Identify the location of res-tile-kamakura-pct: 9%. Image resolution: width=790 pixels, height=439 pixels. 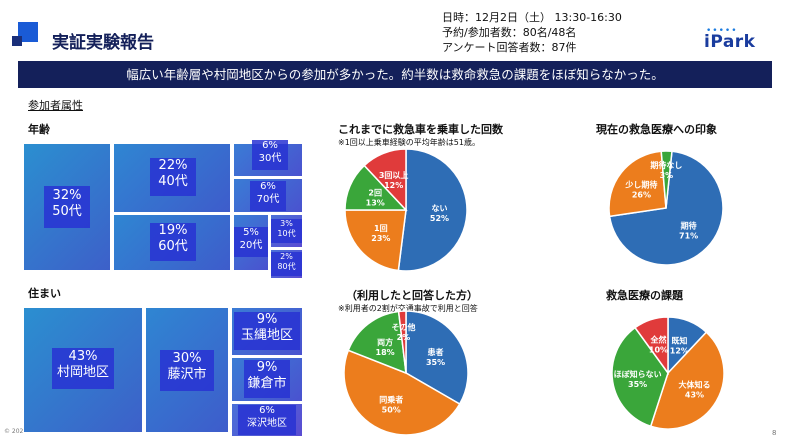
(267, 367).